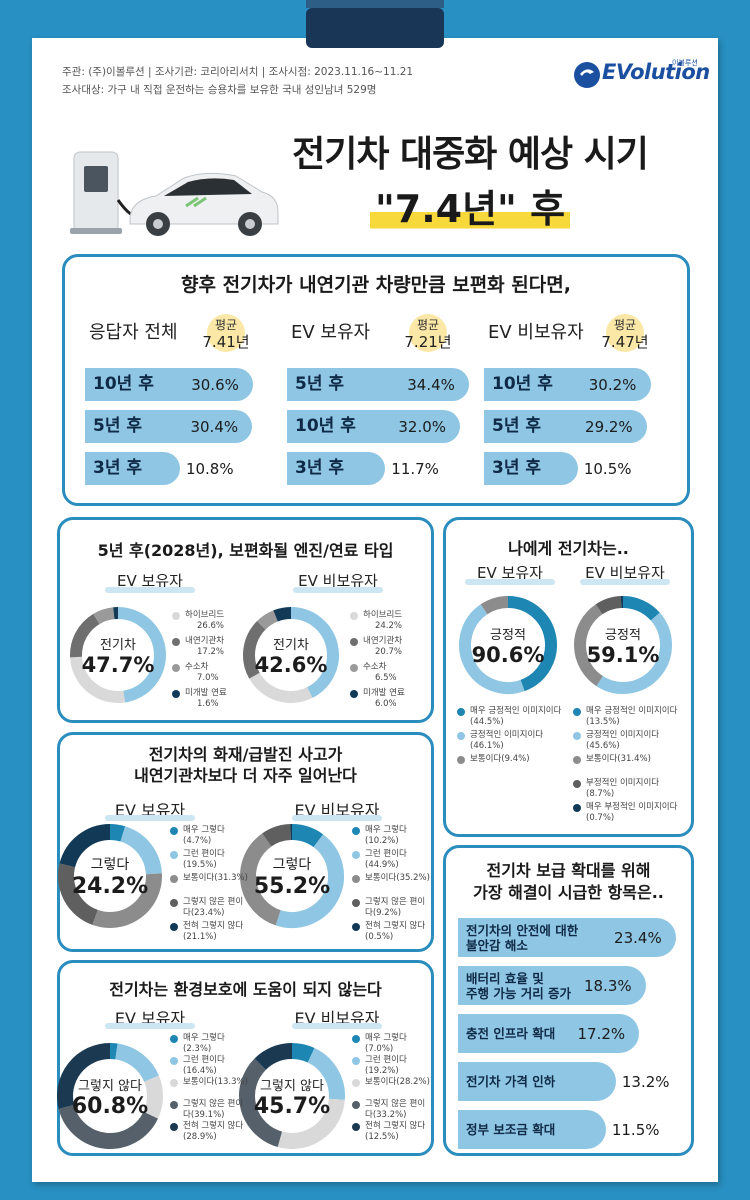  What do you see at coordinates (623, 655) in the screenshot?
I see `donut-center-value: 59.1%` at bounding box center [623, 655].